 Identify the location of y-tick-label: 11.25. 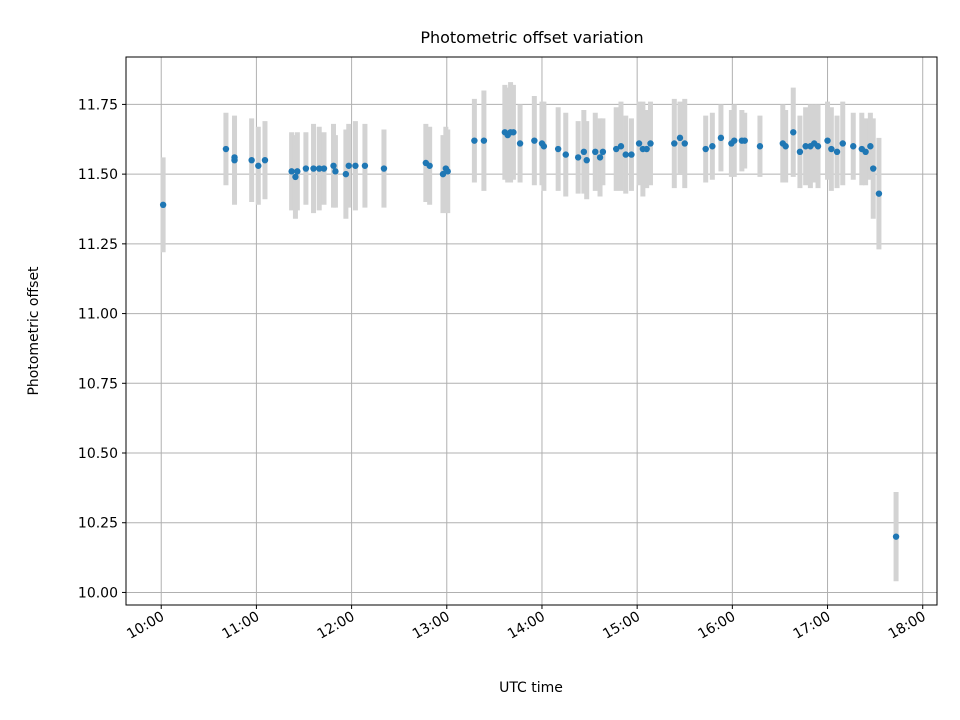
(98, 245).